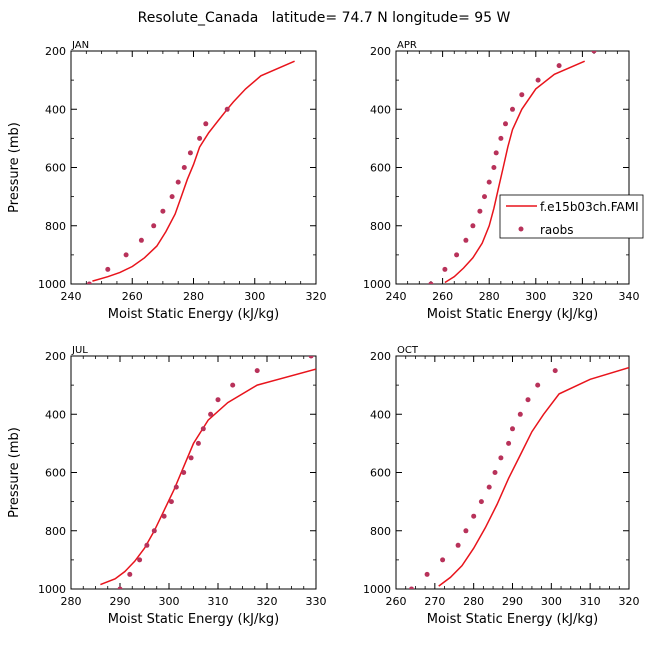 Image resolution: width=648 pixels, height=648 pixels. What do you see at coordinates (132, 296) in the screenshot?
I see `x-tick-label: 260` at bounding box center [132, 296].